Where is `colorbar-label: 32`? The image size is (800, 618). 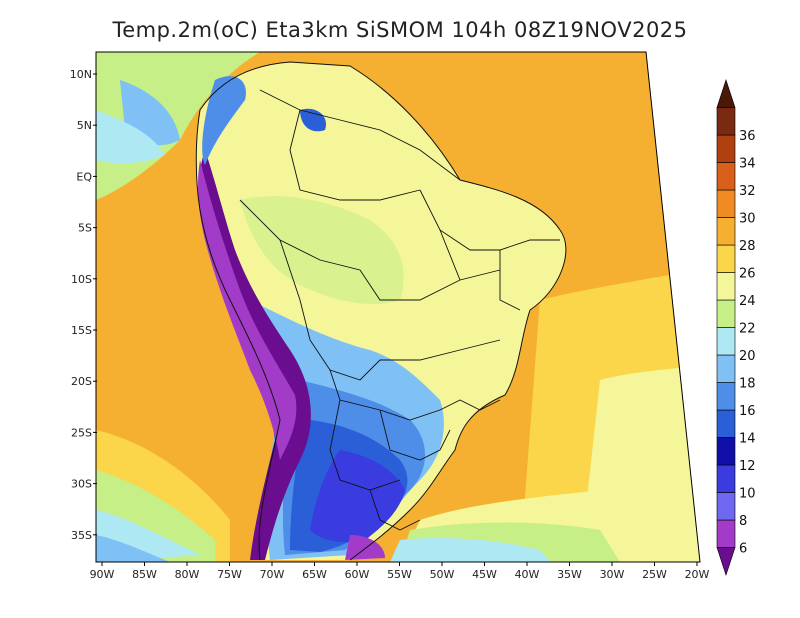 colorbar-label: 32 is located at coordinates (747, 191).